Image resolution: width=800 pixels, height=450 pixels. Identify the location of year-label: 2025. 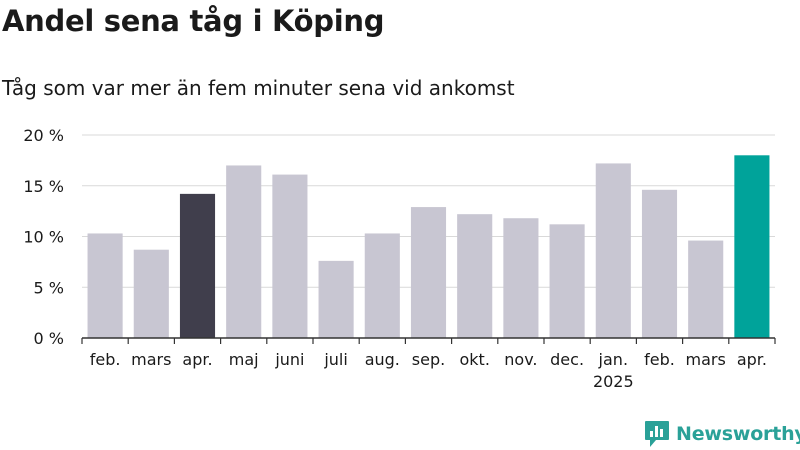
(613, 381).